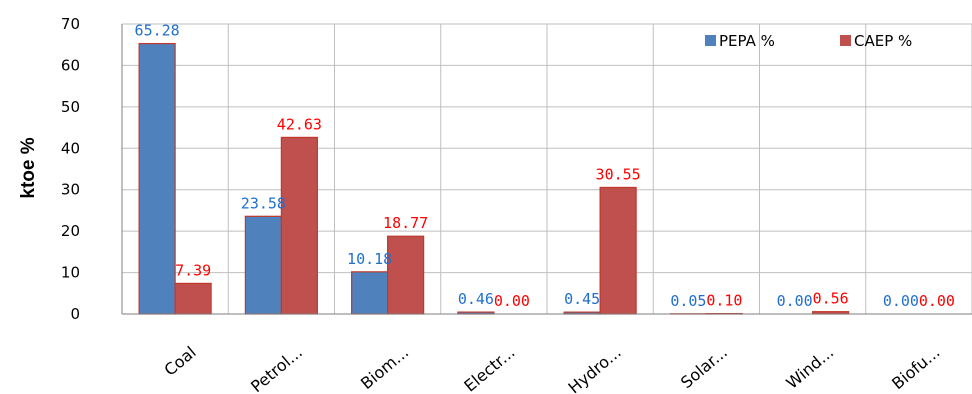  I want to click on data-label: 18.77, so click(405, 223).